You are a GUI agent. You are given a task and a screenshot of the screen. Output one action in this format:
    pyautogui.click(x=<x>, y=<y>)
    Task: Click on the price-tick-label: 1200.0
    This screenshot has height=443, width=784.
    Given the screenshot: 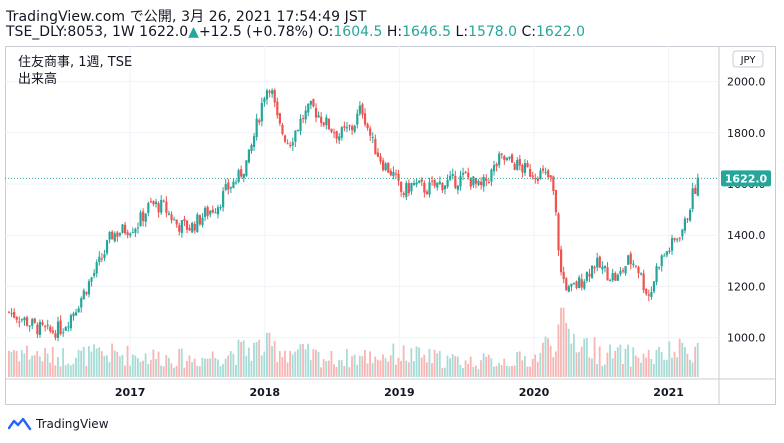 What is the action you would take?
    pyautogui.click(x=746, y=286)
    